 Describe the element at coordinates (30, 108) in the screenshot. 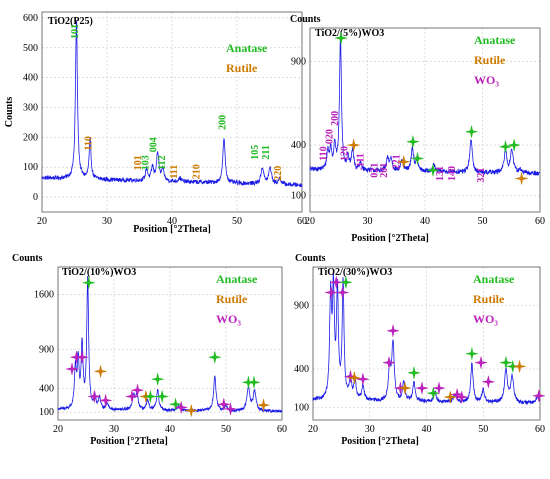

I see `y-tick-label: 300` at that location.